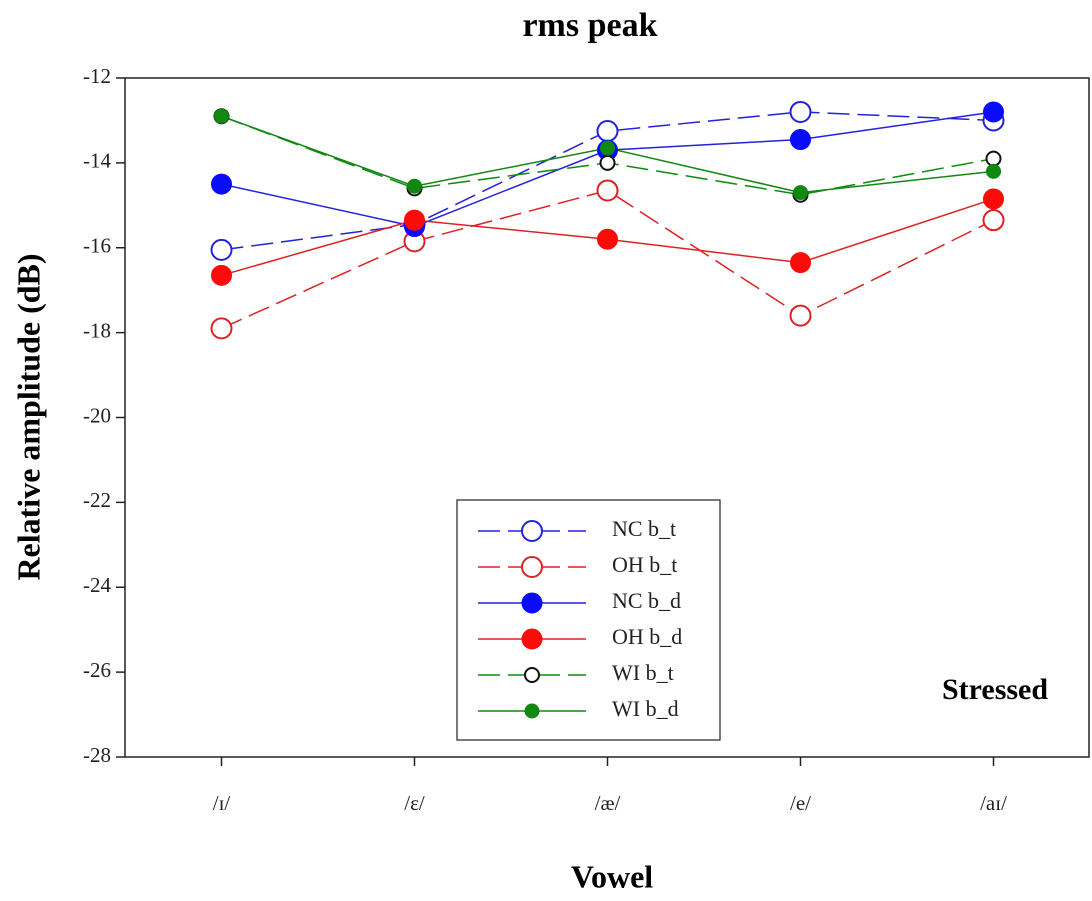  What do you see at coordinates (608, 803) in the screenshot?
I see `x-tick-label: /æ/` at bounding box center [608, 803].